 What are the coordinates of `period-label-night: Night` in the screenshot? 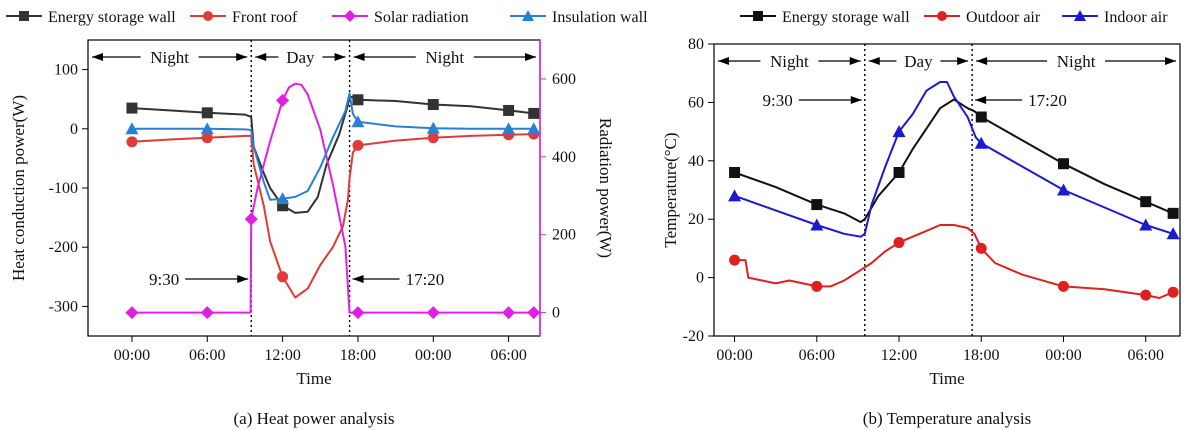 It's located at (444, 57).